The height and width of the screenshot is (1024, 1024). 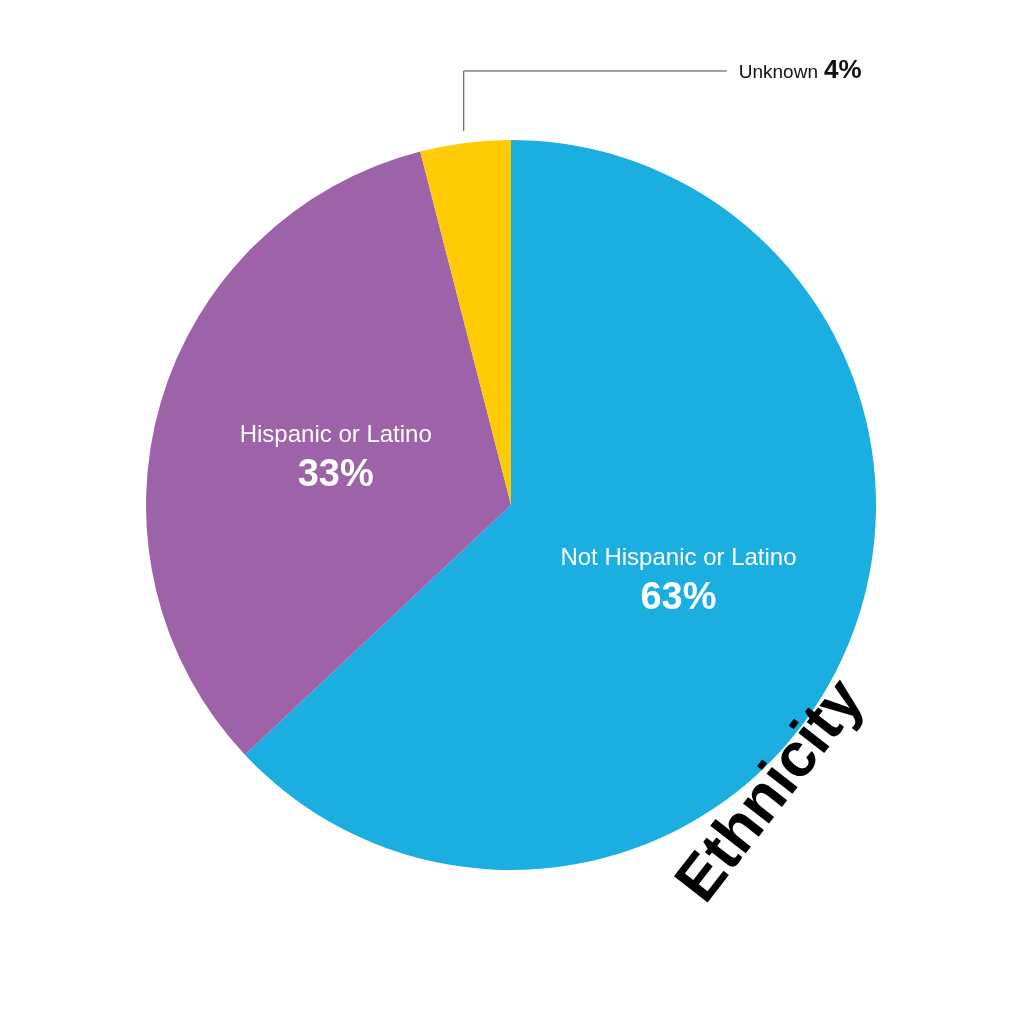 What do you see at coordinates (678, 596) in the screenshot?
I see `data-label: 63%` at bounding box center [678, 596].